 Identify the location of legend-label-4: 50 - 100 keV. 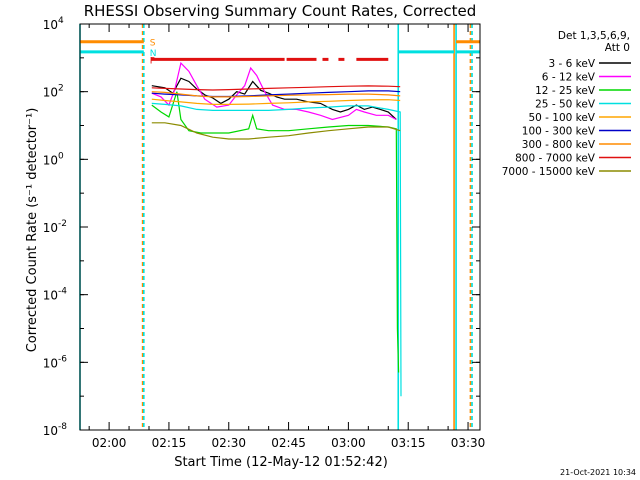
(561, 118).